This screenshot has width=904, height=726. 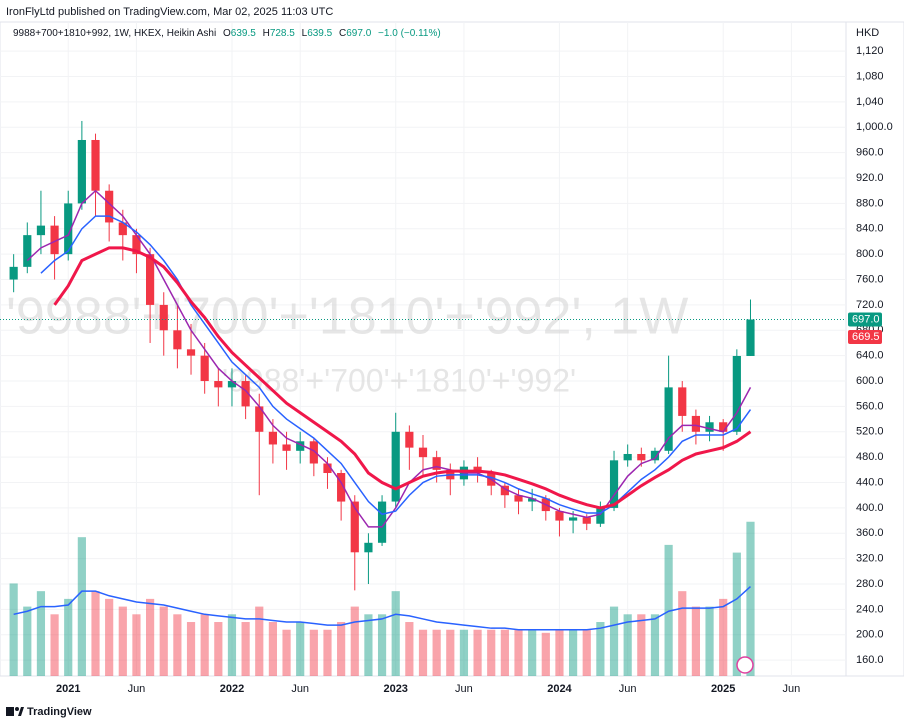 I want to click on y-tick-label: 600.0, so click(x=870, y=381).